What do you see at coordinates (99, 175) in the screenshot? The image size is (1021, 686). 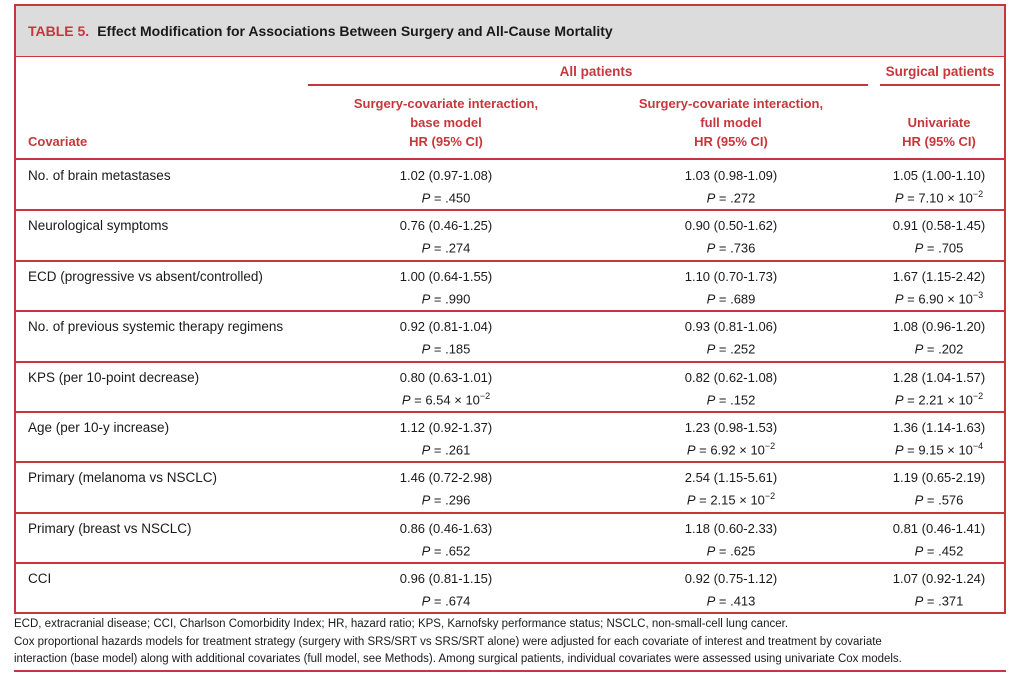 I see `row-covariate: No. of brain metastases` at bounding box center [99, 175].